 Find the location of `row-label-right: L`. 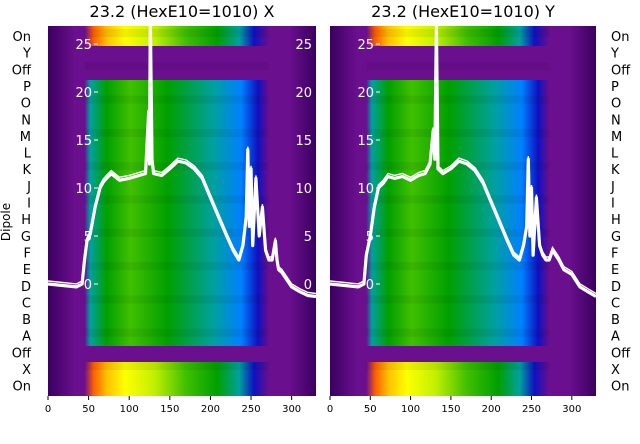

row-label-right: L is located at coordinates (615, 154).